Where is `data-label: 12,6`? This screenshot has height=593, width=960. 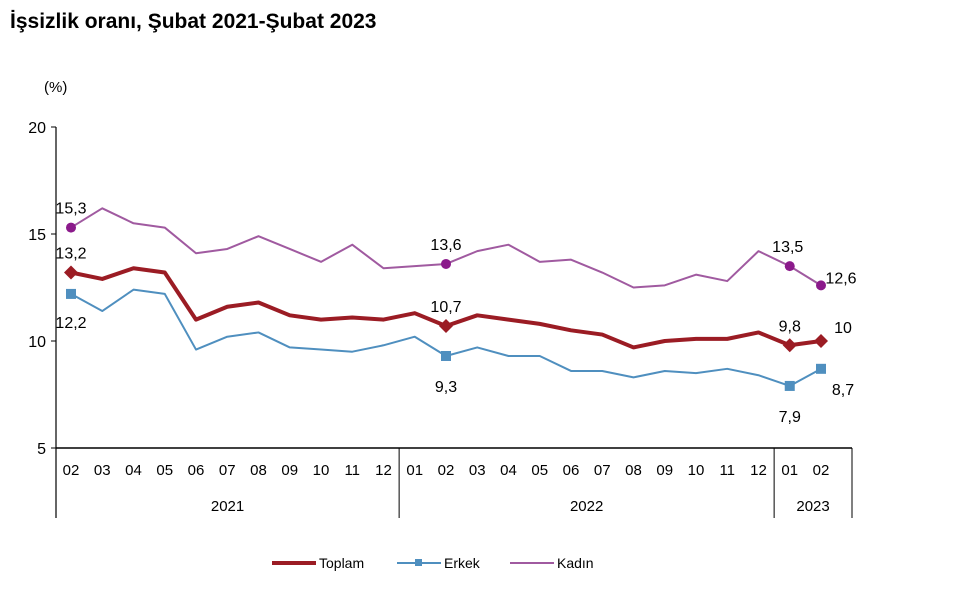
data-label: 12,6 is located at coordinates (840, 278).